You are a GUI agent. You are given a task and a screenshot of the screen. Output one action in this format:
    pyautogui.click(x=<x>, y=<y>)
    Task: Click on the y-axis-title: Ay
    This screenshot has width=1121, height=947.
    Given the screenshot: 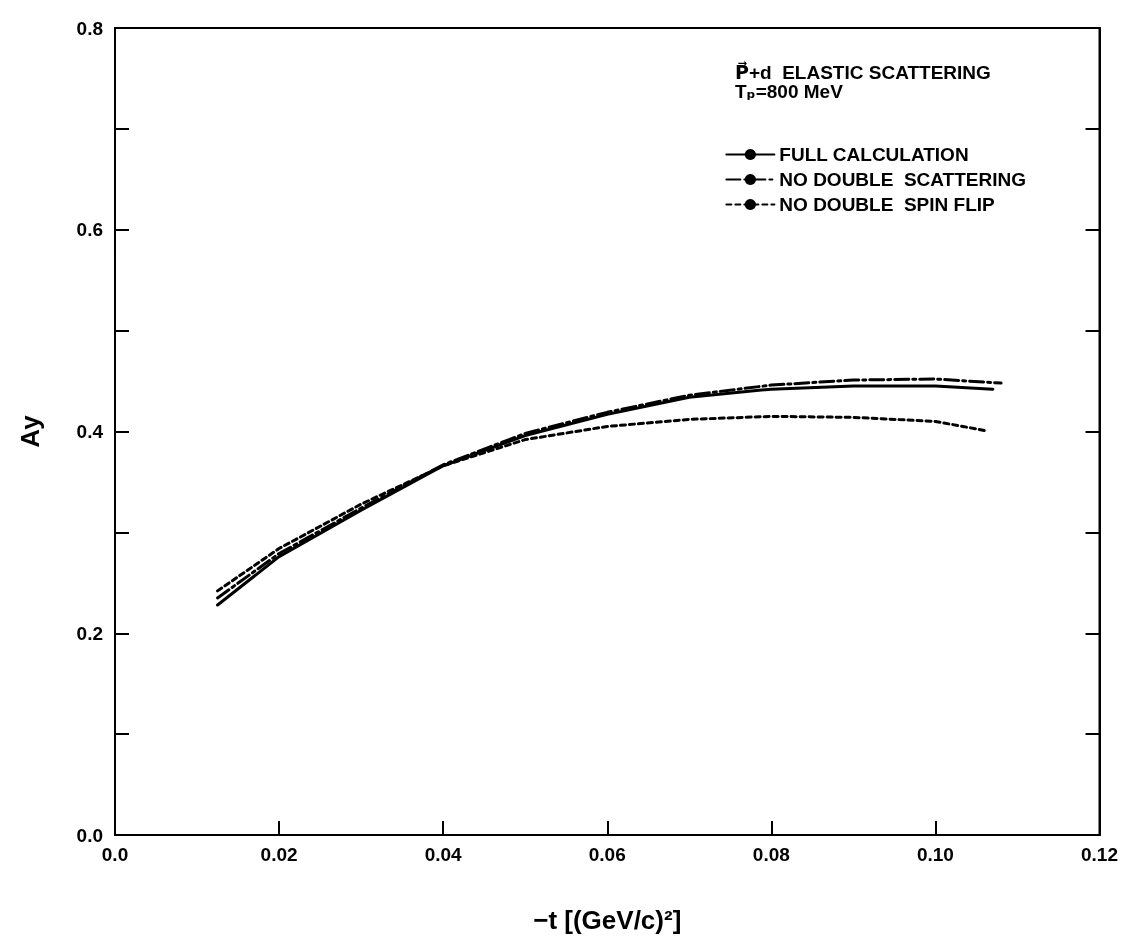 What is the action you would take?
    pyautogui.click(x=30, y=431)
    